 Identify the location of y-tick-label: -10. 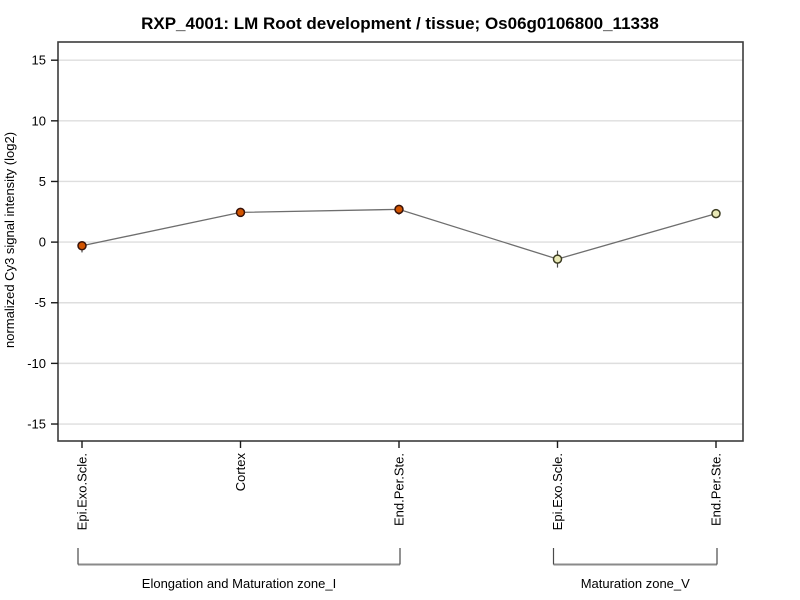
(36, 363).